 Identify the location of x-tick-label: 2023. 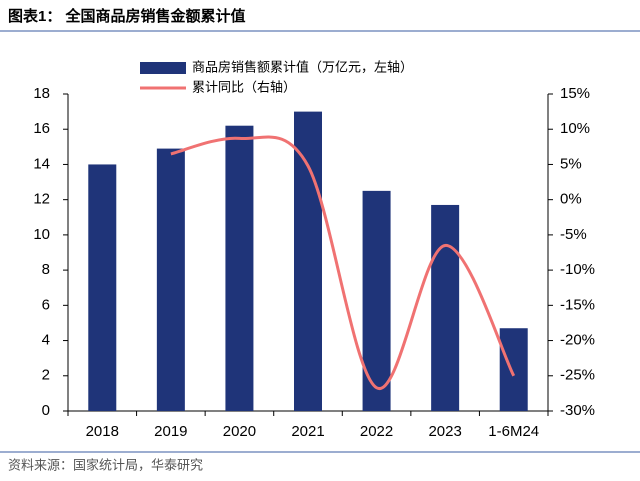
(444, 431).